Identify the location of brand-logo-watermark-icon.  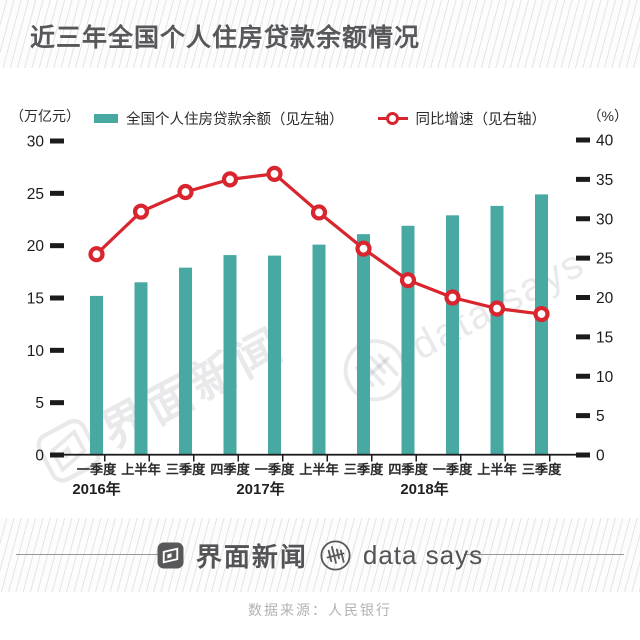
(68, 450).